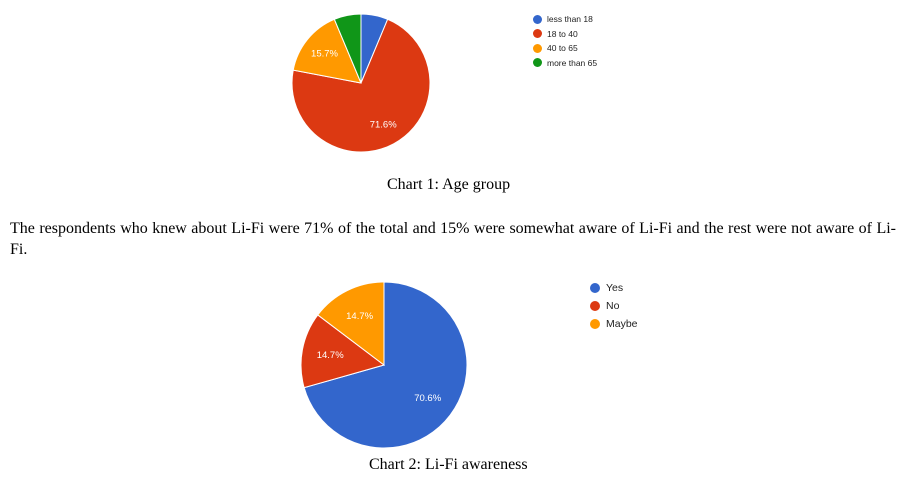  I want to click on legend-label-yes: Yes, so click(615, 288).